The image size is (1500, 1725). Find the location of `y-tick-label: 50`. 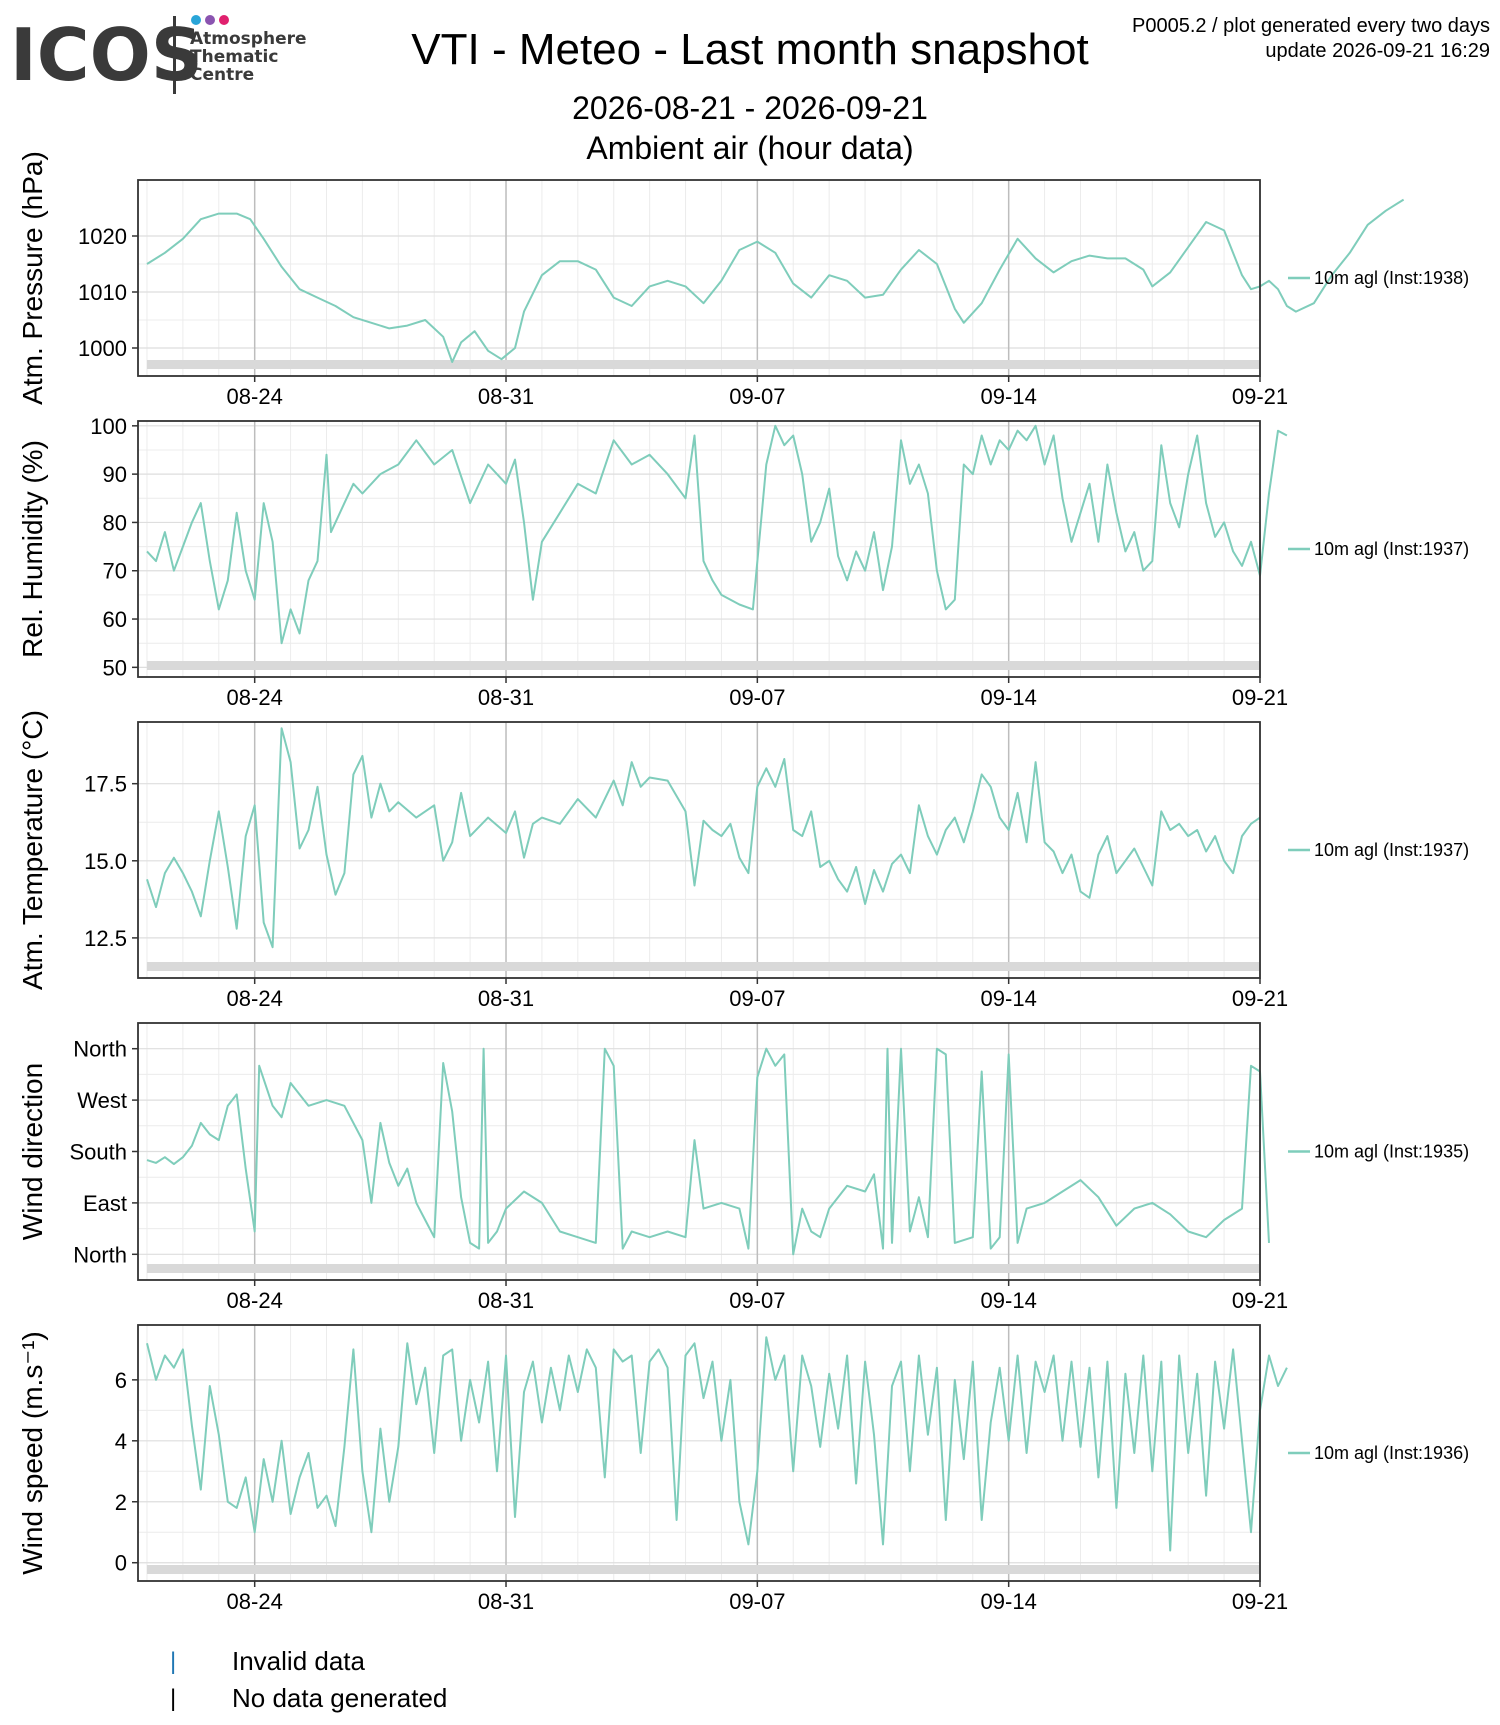

y-tick-label: 50 is located at coordinates (115, 667).